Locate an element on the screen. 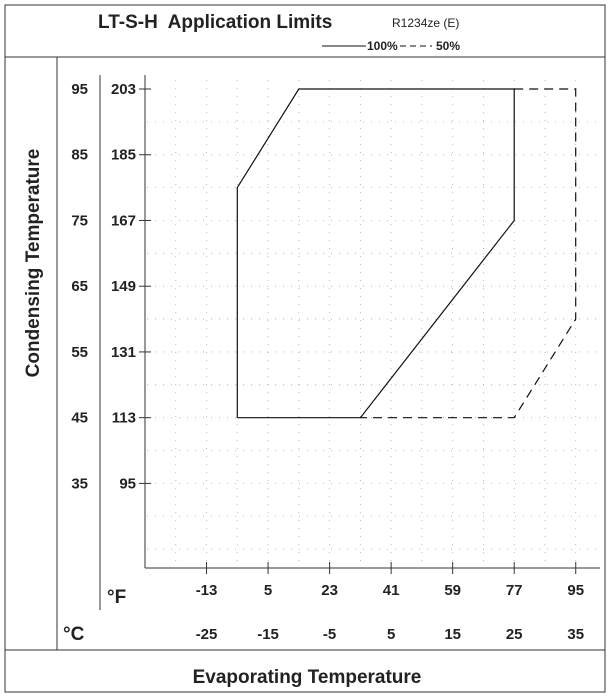 The width and height of the screenshot is (610, 697). x-tick-label-c: 15 is located at coordinates (452, 634).